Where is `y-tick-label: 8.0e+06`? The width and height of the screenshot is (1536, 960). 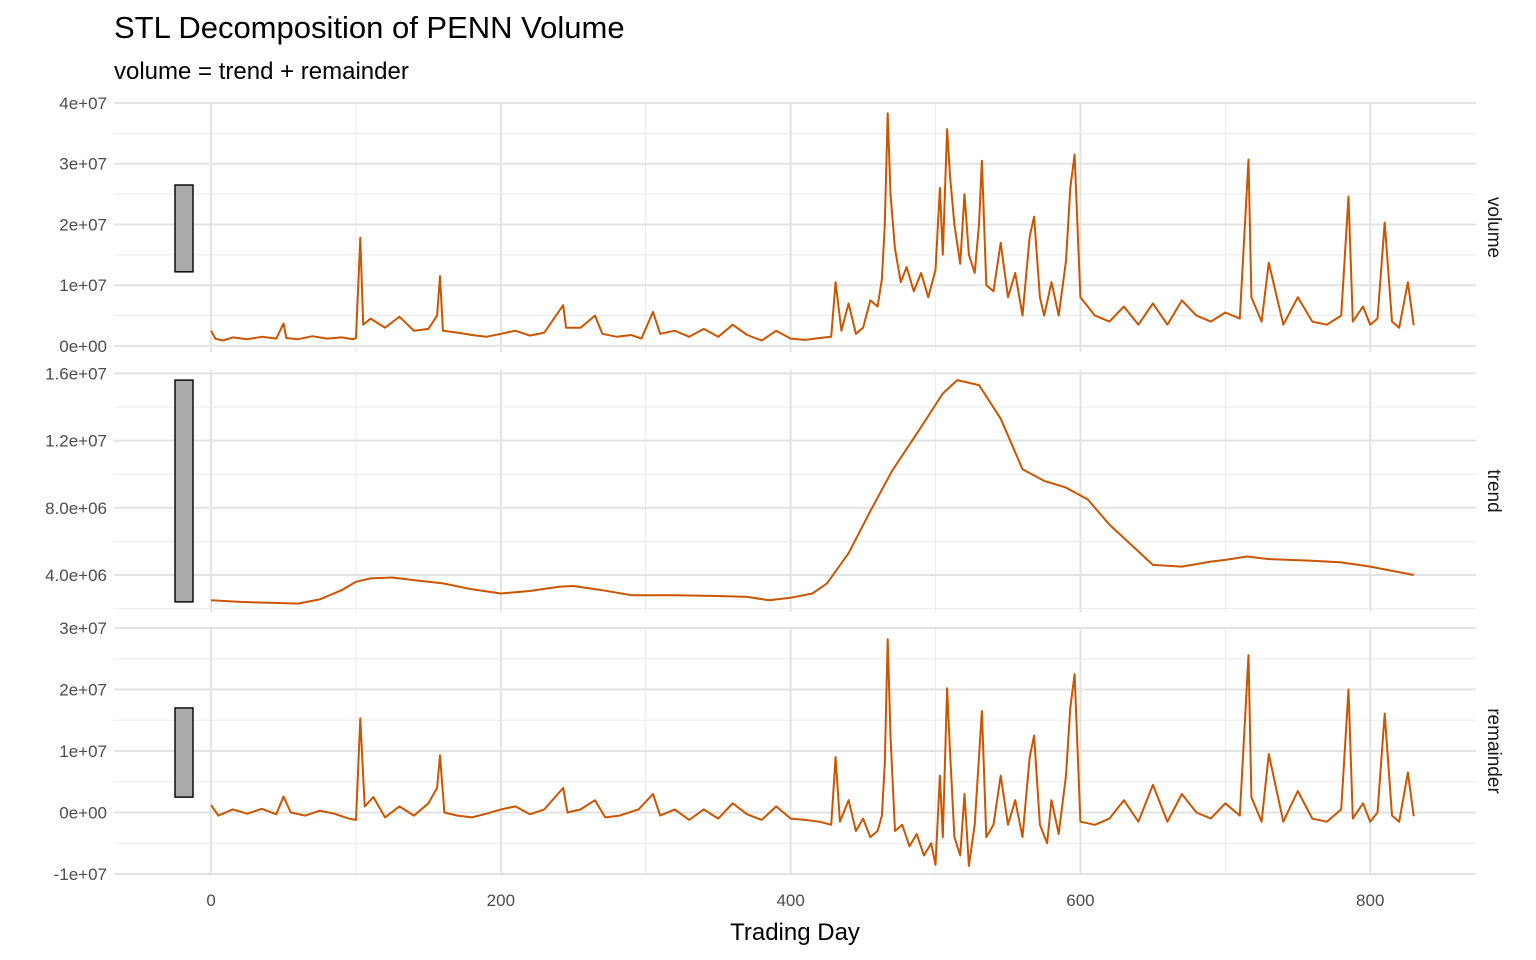 y-tick-label: 8.0e+06 is located at coordinates (76, 508).